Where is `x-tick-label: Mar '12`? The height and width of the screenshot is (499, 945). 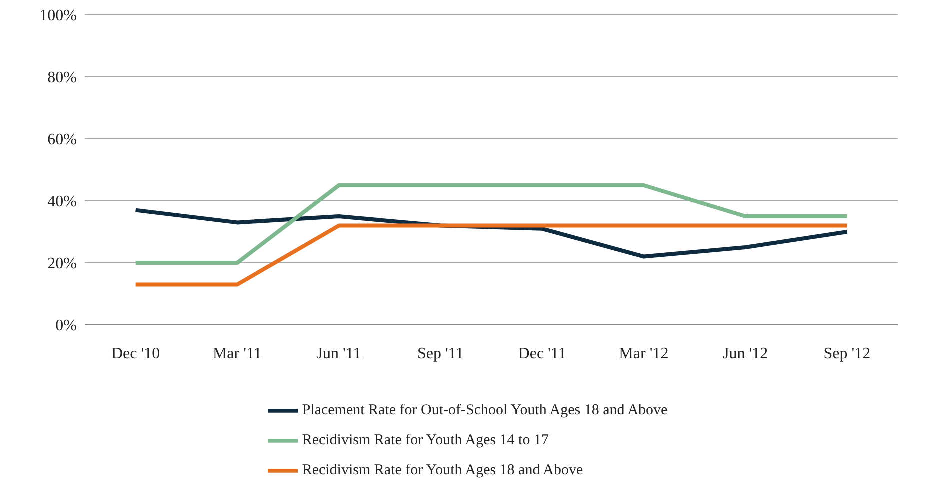 x-tick-label: Mar '12 is located at coordinates (644, 353).